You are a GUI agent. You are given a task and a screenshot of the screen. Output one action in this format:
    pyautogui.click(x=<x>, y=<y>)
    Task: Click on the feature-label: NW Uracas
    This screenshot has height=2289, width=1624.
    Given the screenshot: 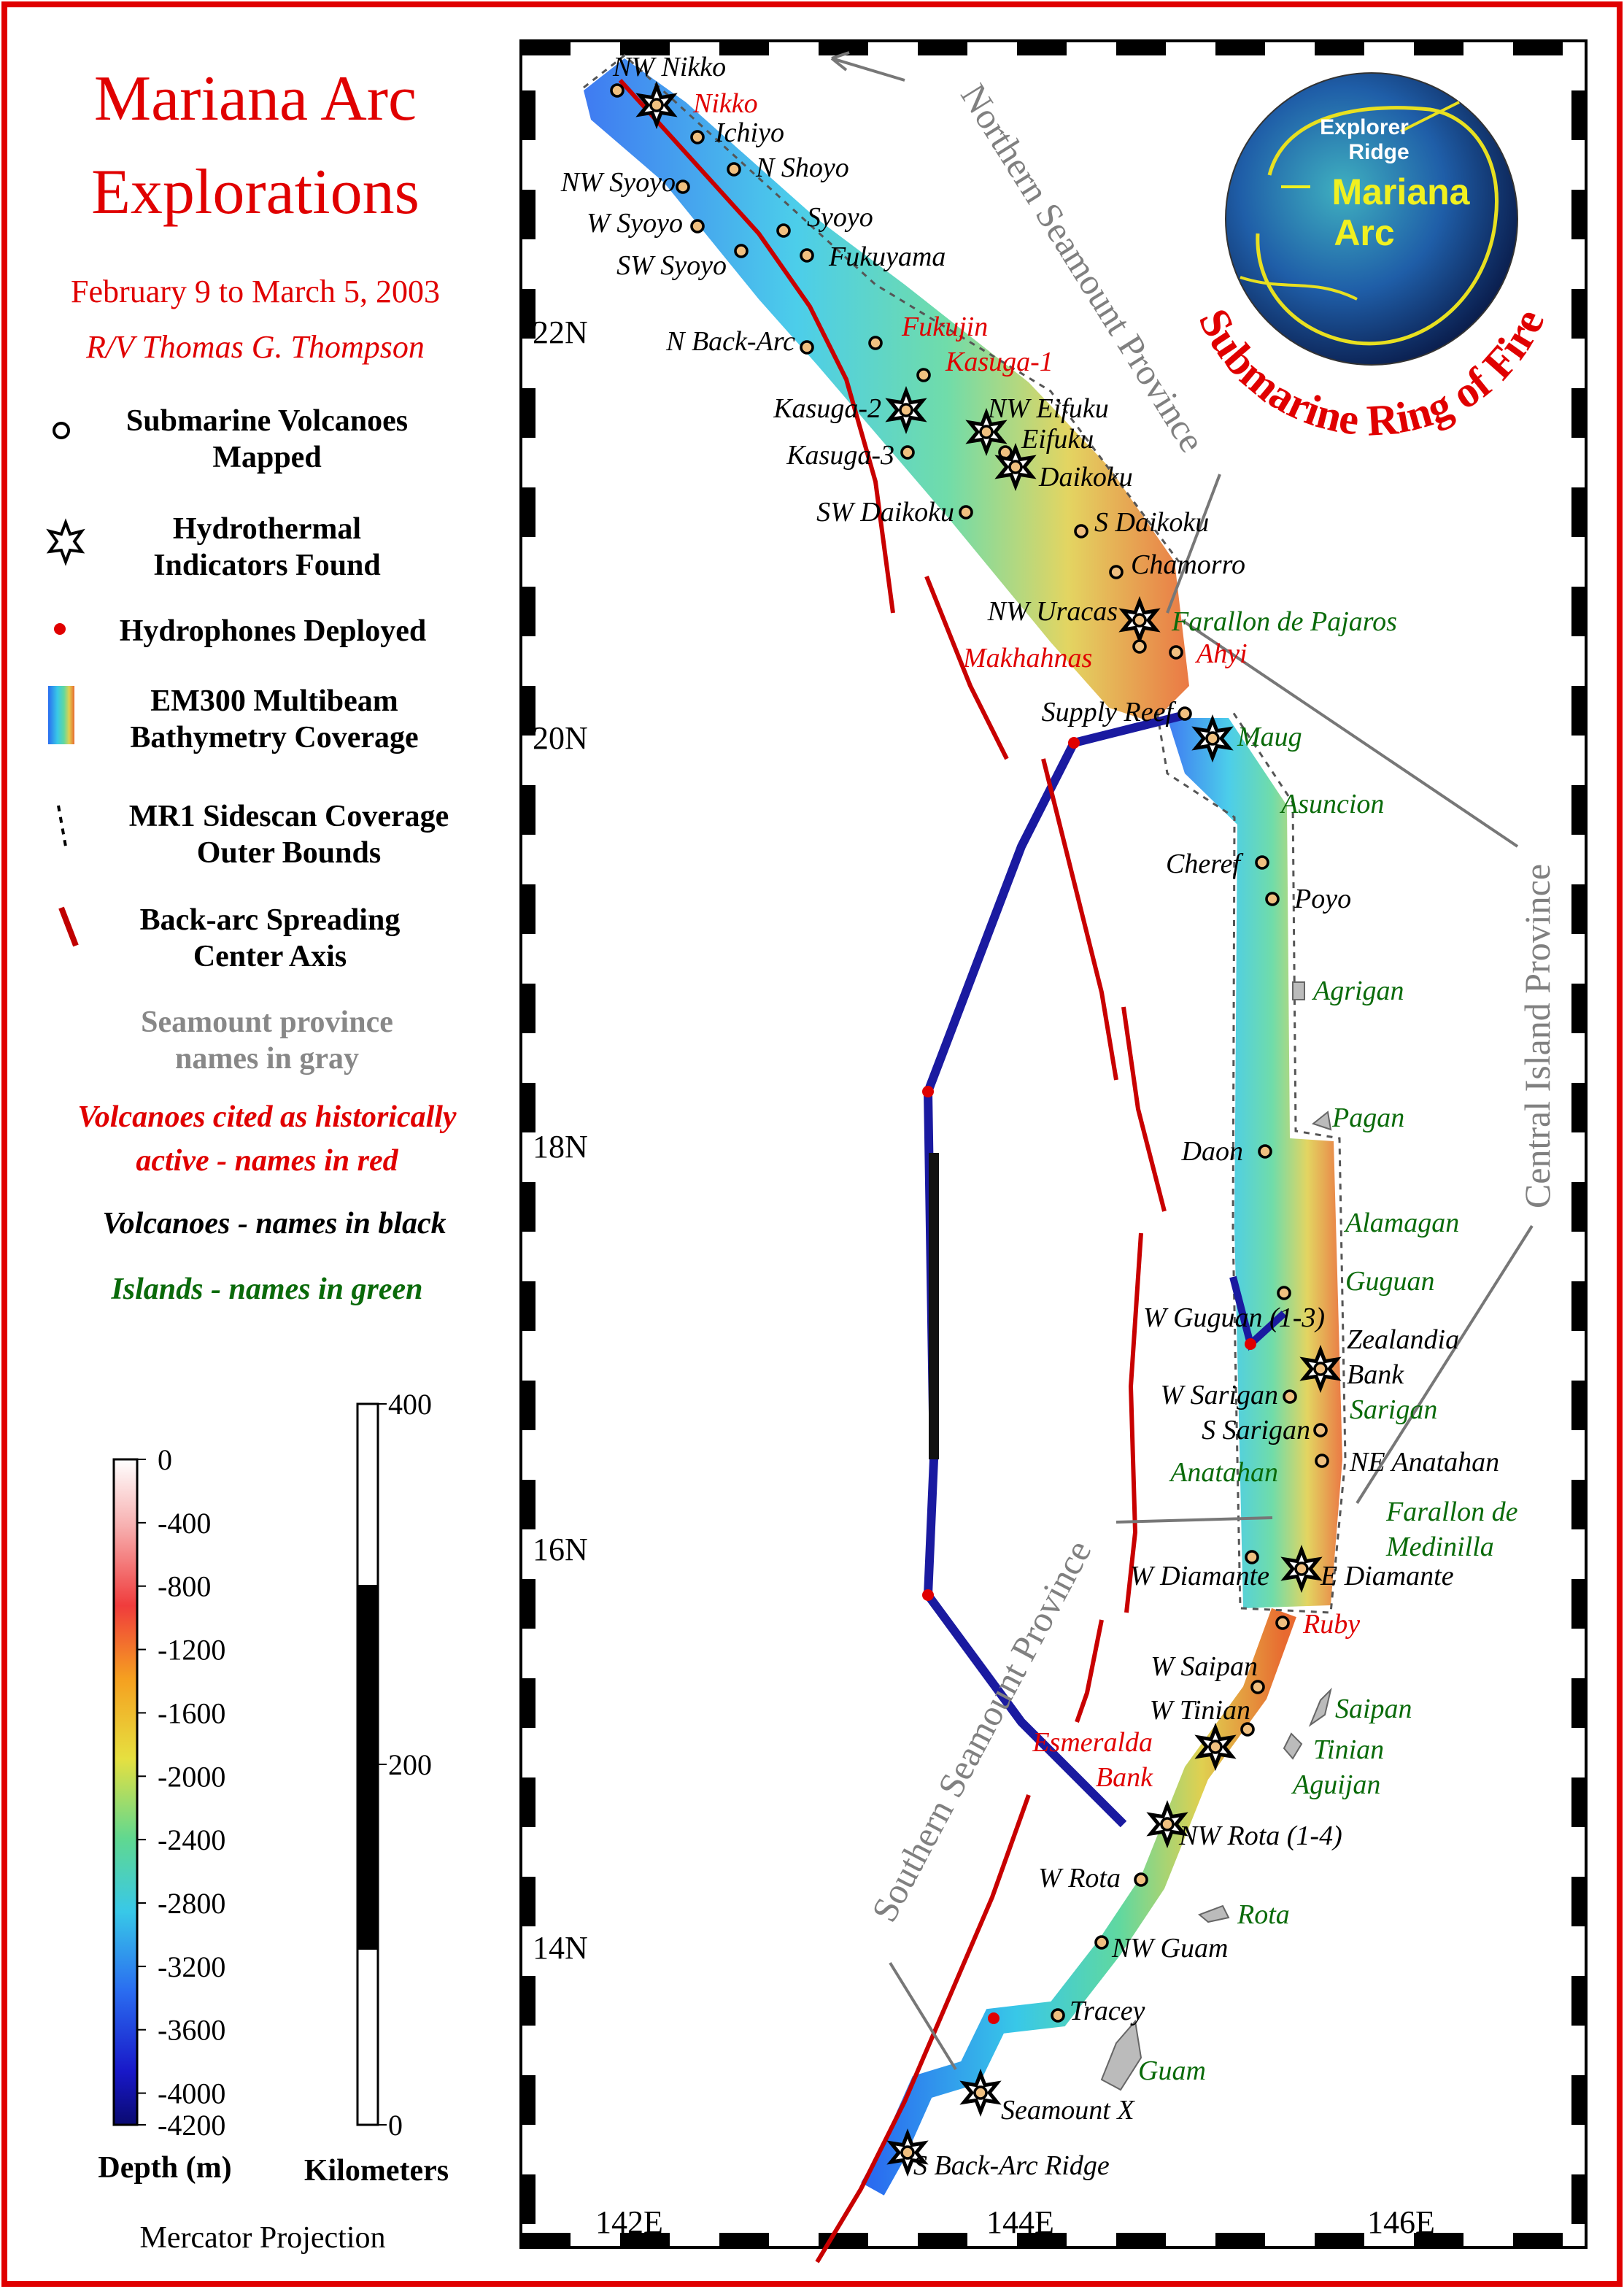 What is the action you would take?
    pyautogui.click(x=1052, y=611)
    